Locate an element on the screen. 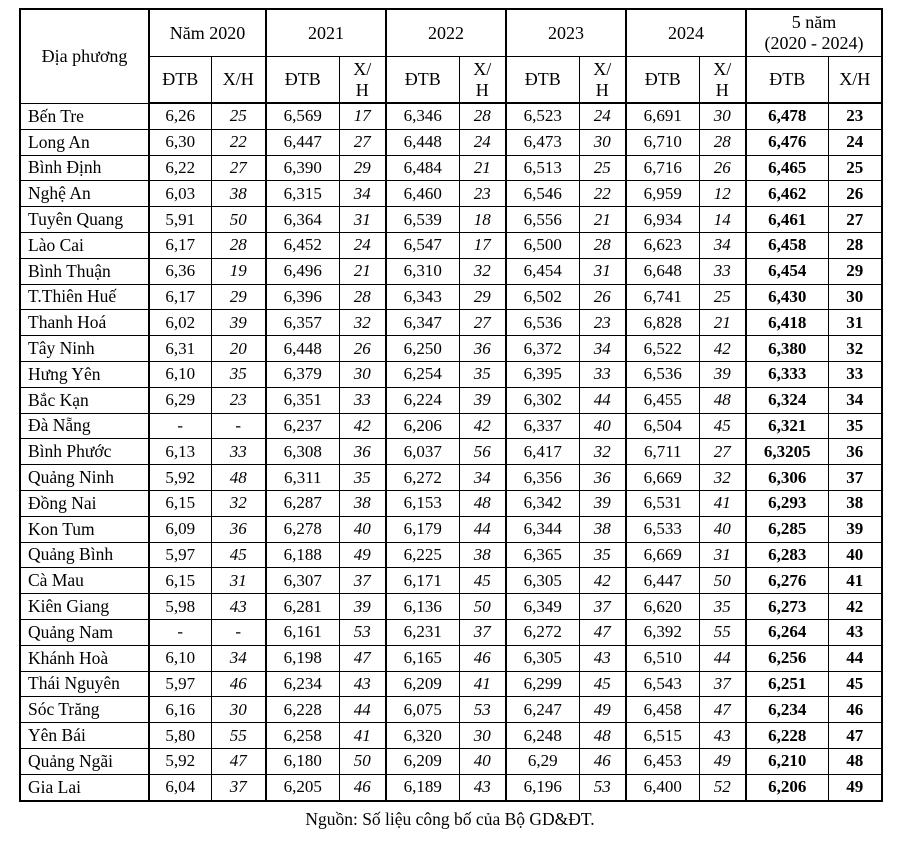  xh-rank: 22 is located at coordinates (238, 142).